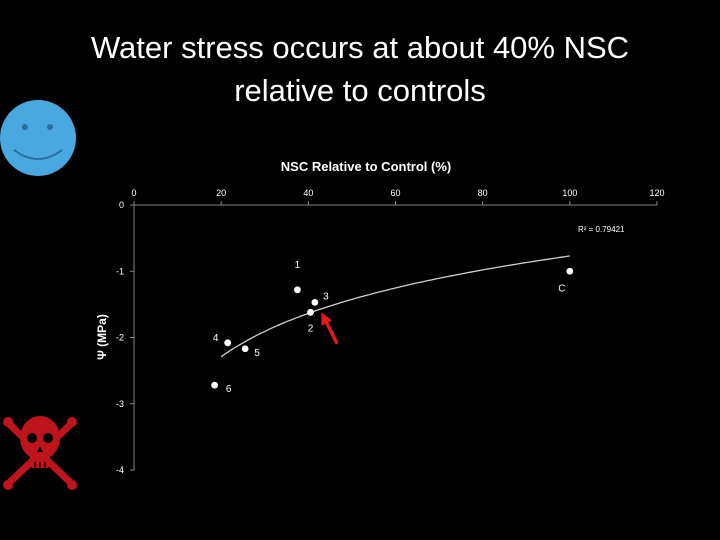 This screenshot has height=540, width=720. Describe the element at coordinates (395, 193) in the screenshot. I see `x-tick-label: 60` at that location.